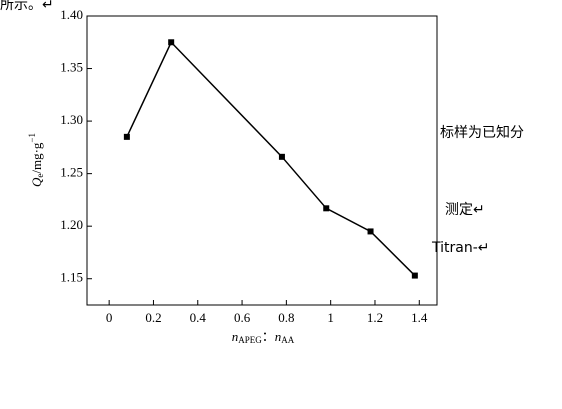 The image size is (562, 409). What do you see at coordinates (242, 317) in the screenshot?
I see `x-tick-label: 0.6` at bounding box center [242, 317].